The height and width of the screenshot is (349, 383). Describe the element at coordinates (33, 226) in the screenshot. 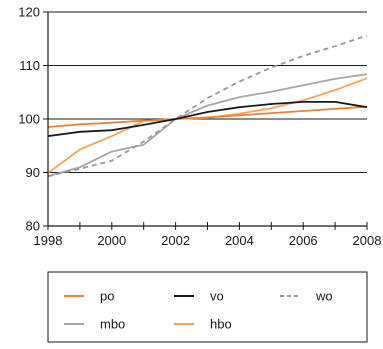

I see `y-tick-label: 80` at that location.